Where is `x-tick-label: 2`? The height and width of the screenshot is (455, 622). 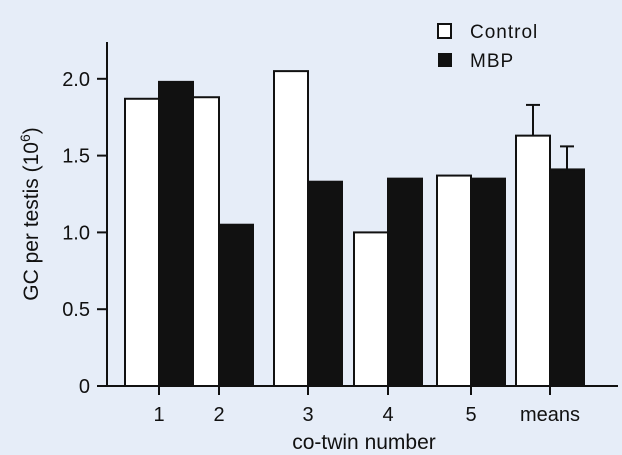
x-tick-label: 2 is located at coordinates (218, 415).